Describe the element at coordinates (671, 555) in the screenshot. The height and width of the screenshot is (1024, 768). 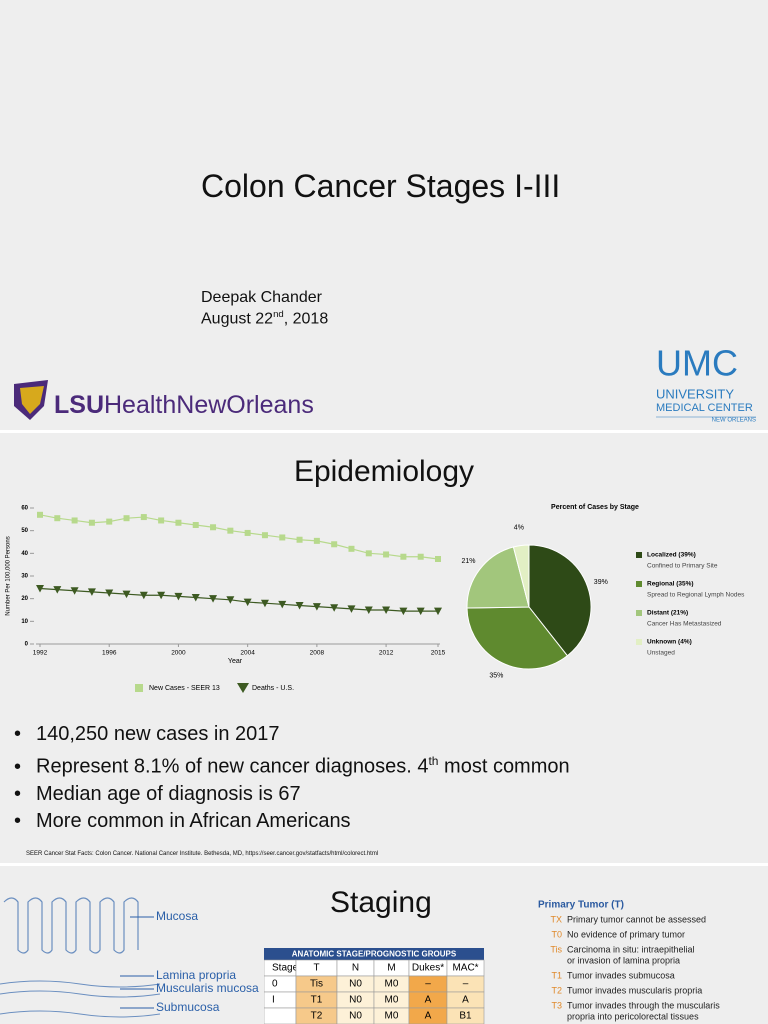
I see `legend-label: Localized (39%)` at that location.